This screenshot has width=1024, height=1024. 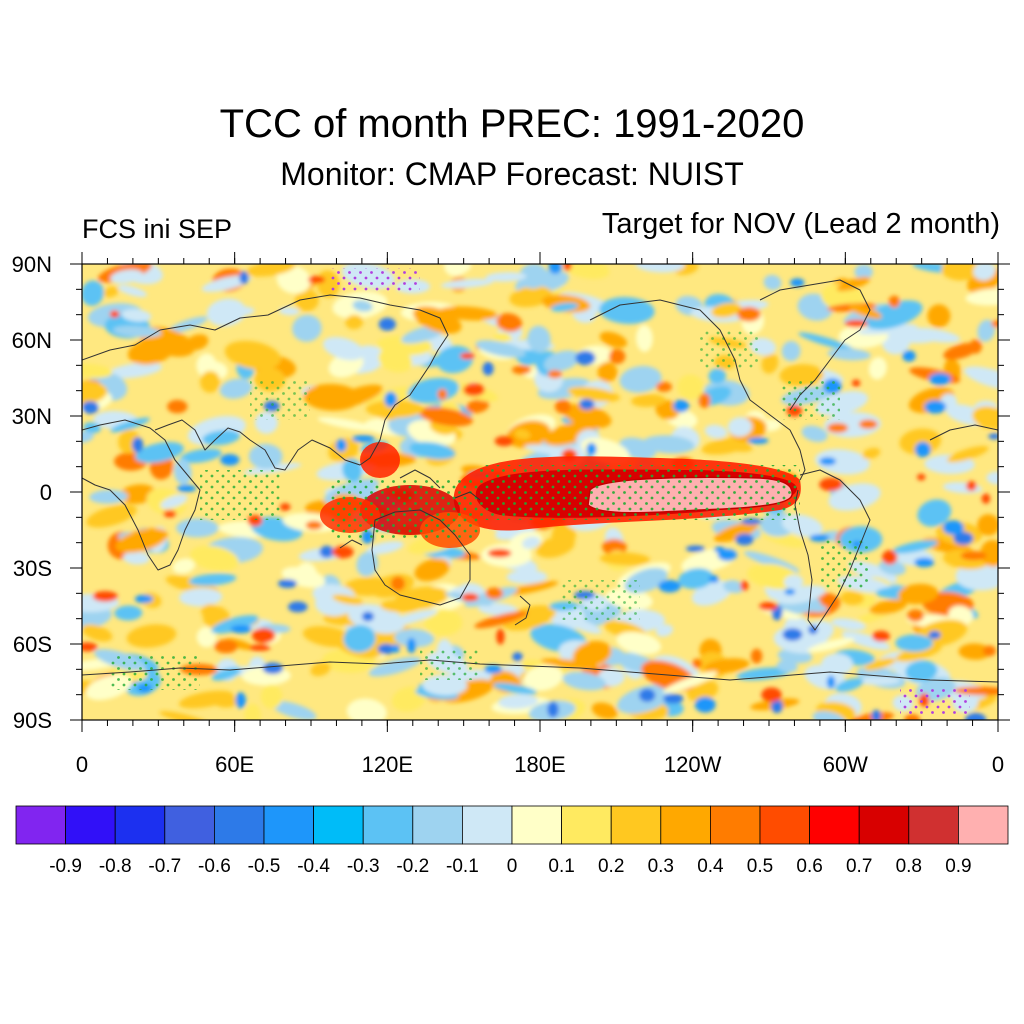 I want to click on map-title: TCC of month PREC: 1991-2020, so click(x=512, y=124).